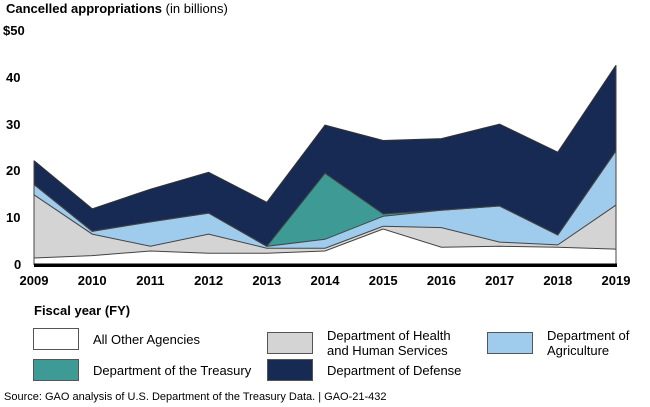  What do you see at coordinates (588, 335) in the screenshot?
I see `legend-label-line: Department of` at bounding box center [588, 335].